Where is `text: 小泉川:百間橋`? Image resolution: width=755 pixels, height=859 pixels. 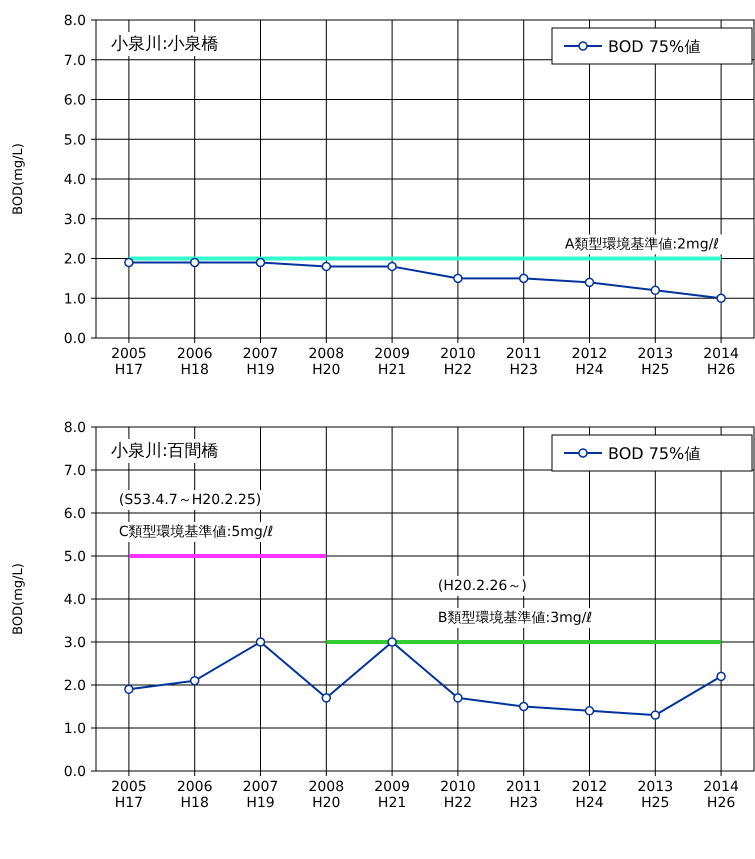 text: 小泉川:百間橋 is located at coordinates (165, 451).